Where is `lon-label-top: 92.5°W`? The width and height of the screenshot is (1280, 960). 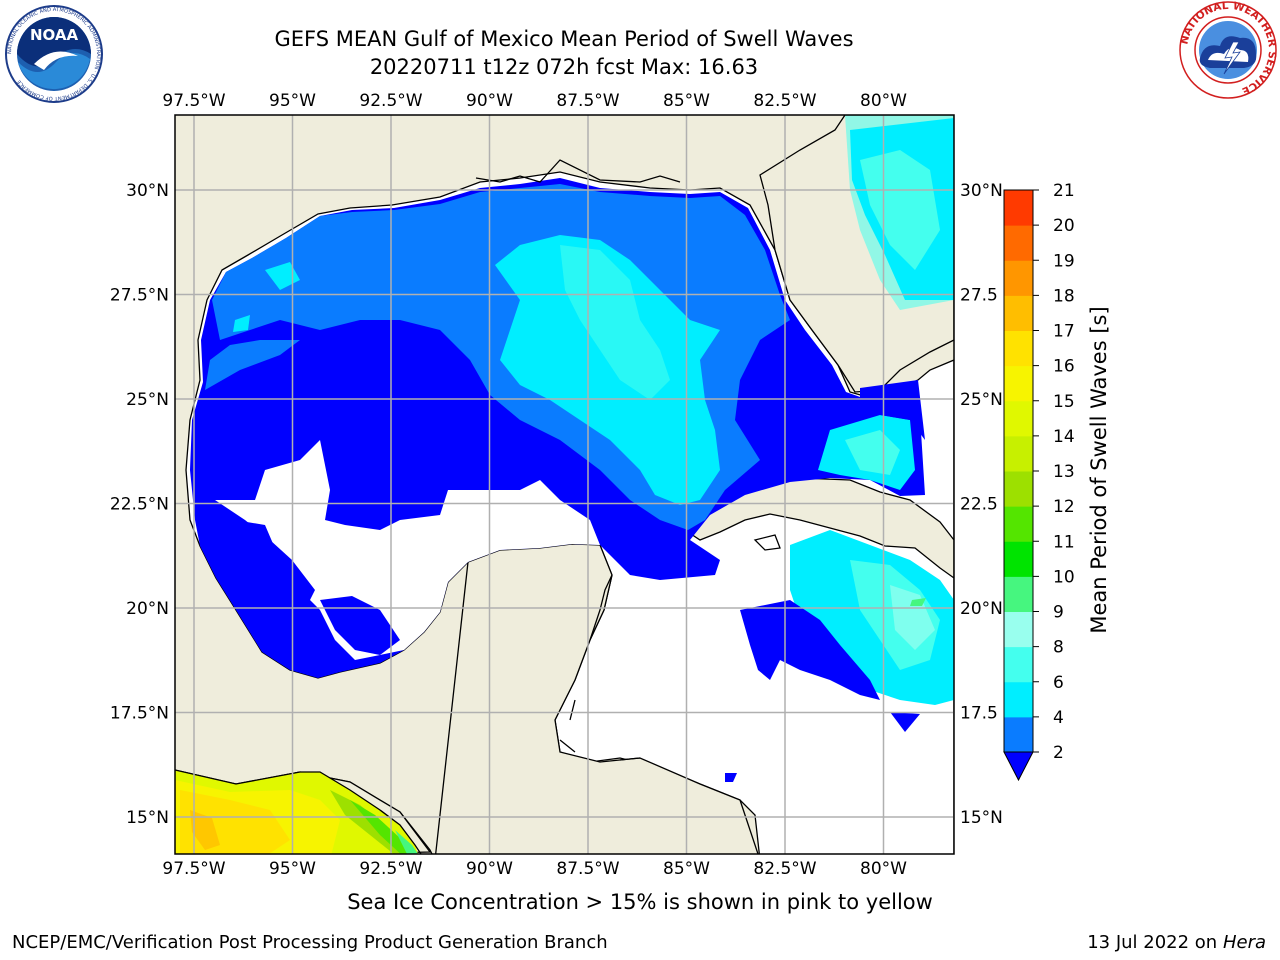
lon-label-top: 92.5°W is located at coordinates (390, 101).